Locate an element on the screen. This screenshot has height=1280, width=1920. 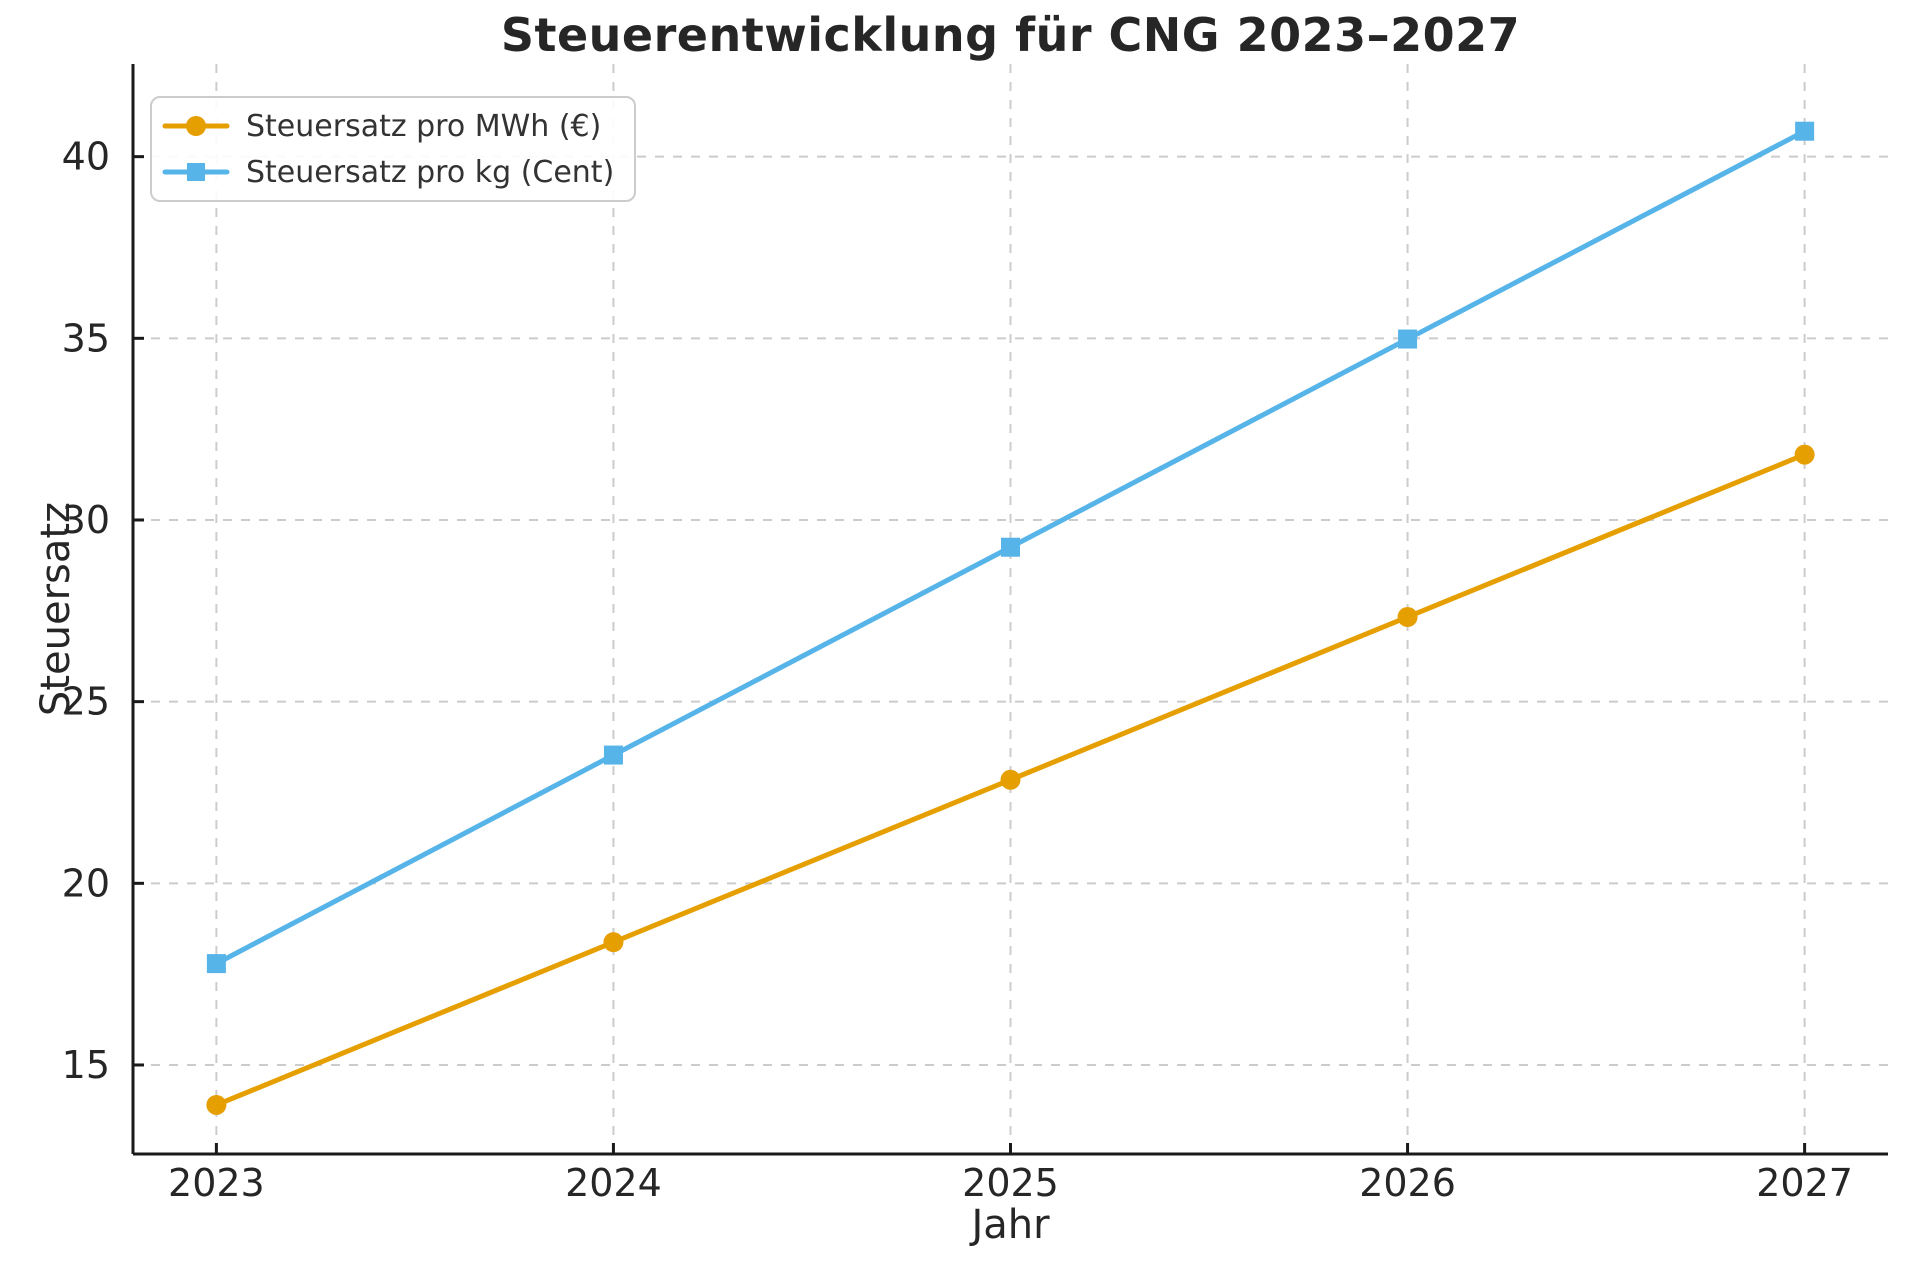
legend-marker-square-icon is located at coordinates (196, 172).